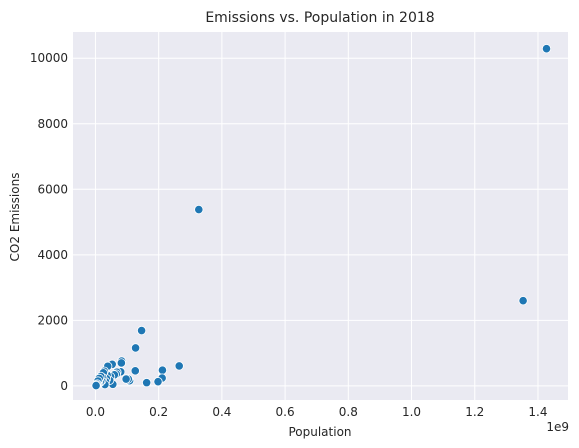 The height and width of the screenshot is (448, 579). What do you see at coordinates (474, 412) in the screenshot?
I see `x-tick-label: 1.2` at bounding box center [474, 412].